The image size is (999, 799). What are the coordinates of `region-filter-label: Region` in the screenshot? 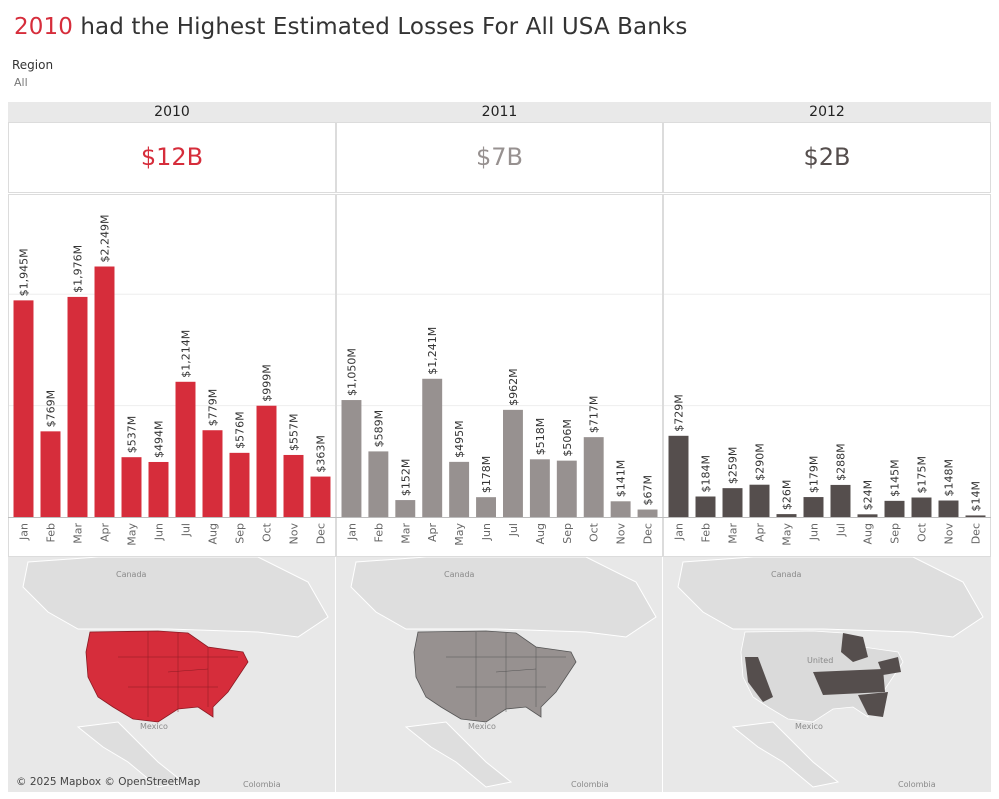 It's located at (33, 65).